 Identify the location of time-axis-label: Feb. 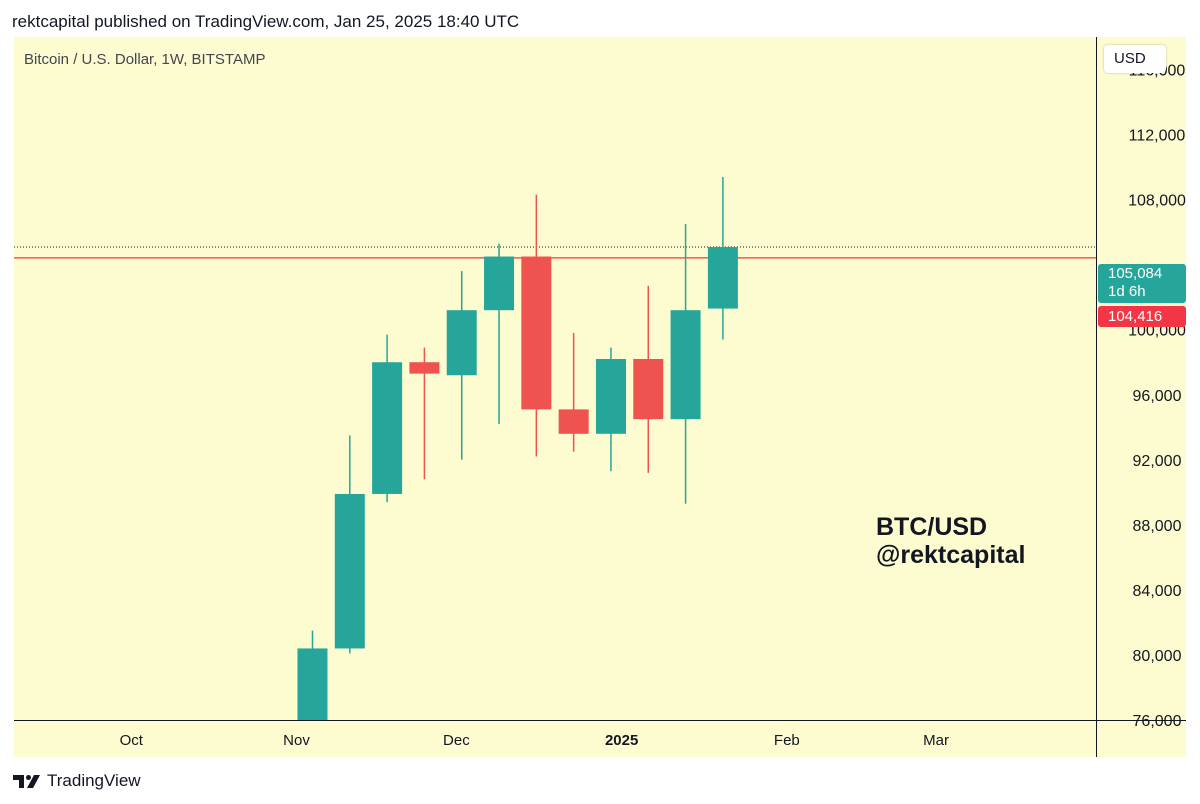
(787, 740).